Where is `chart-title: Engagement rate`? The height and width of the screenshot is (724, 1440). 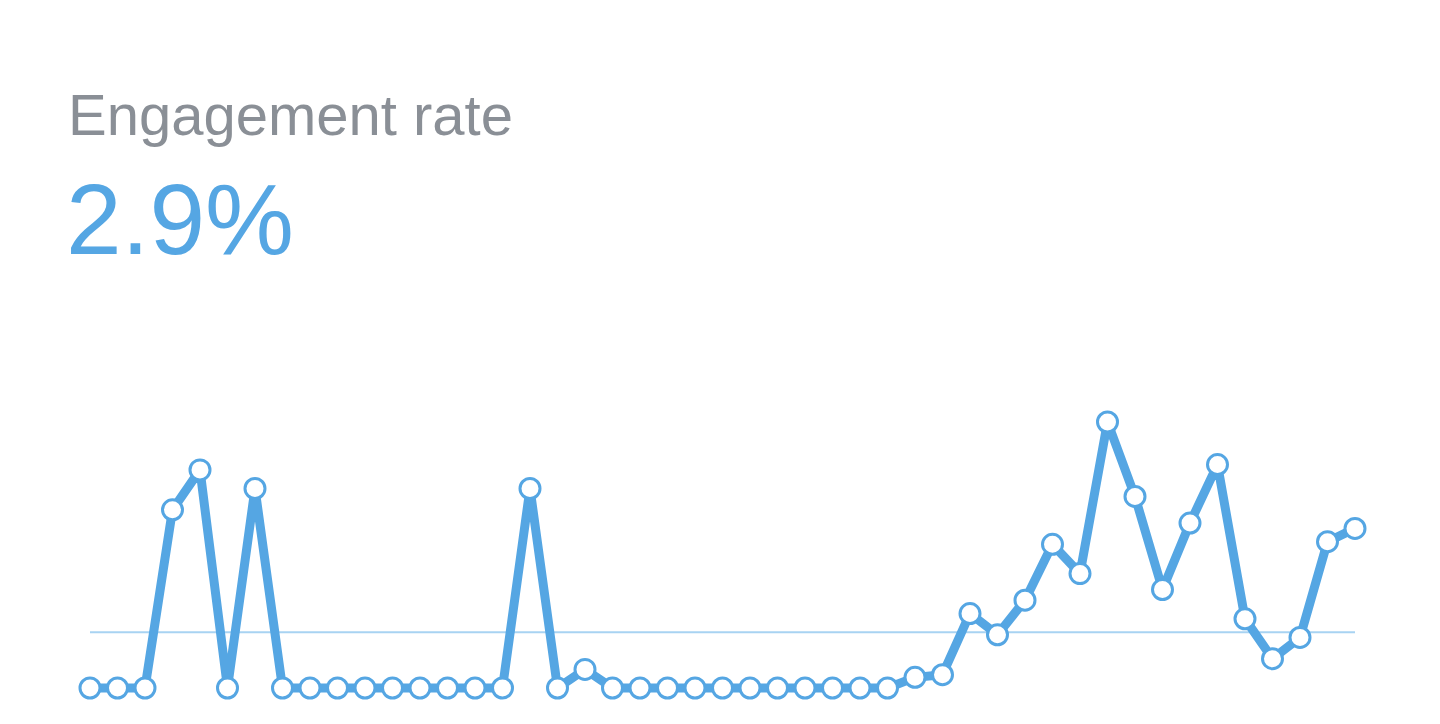
chart-title: Engagement rate is located at coordinates (290, 114).